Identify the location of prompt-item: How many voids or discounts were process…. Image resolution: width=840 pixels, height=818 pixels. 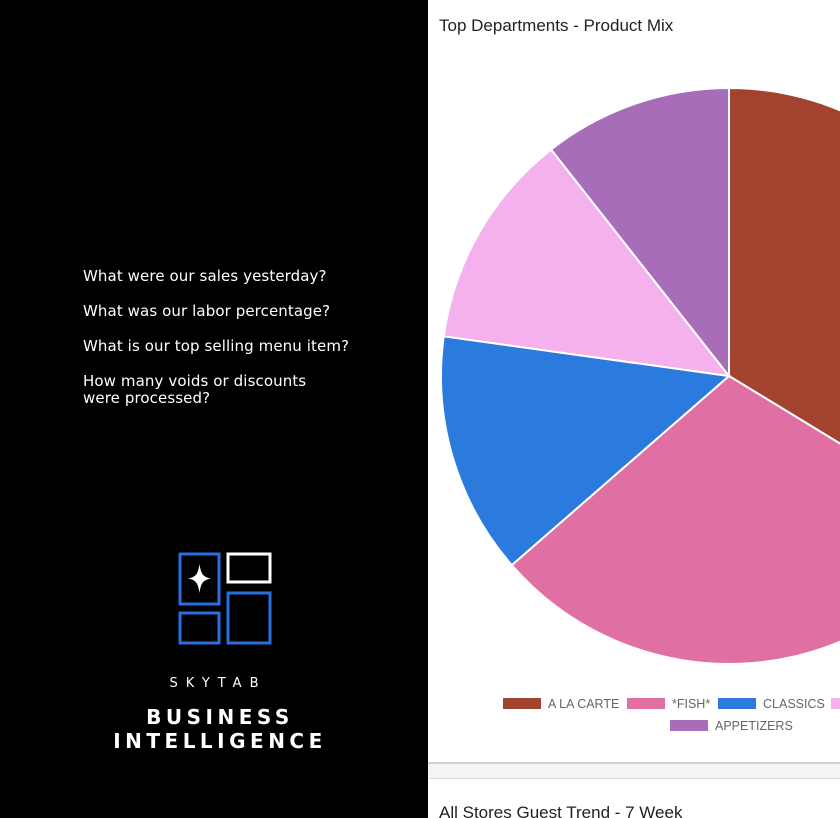
(195, 389).